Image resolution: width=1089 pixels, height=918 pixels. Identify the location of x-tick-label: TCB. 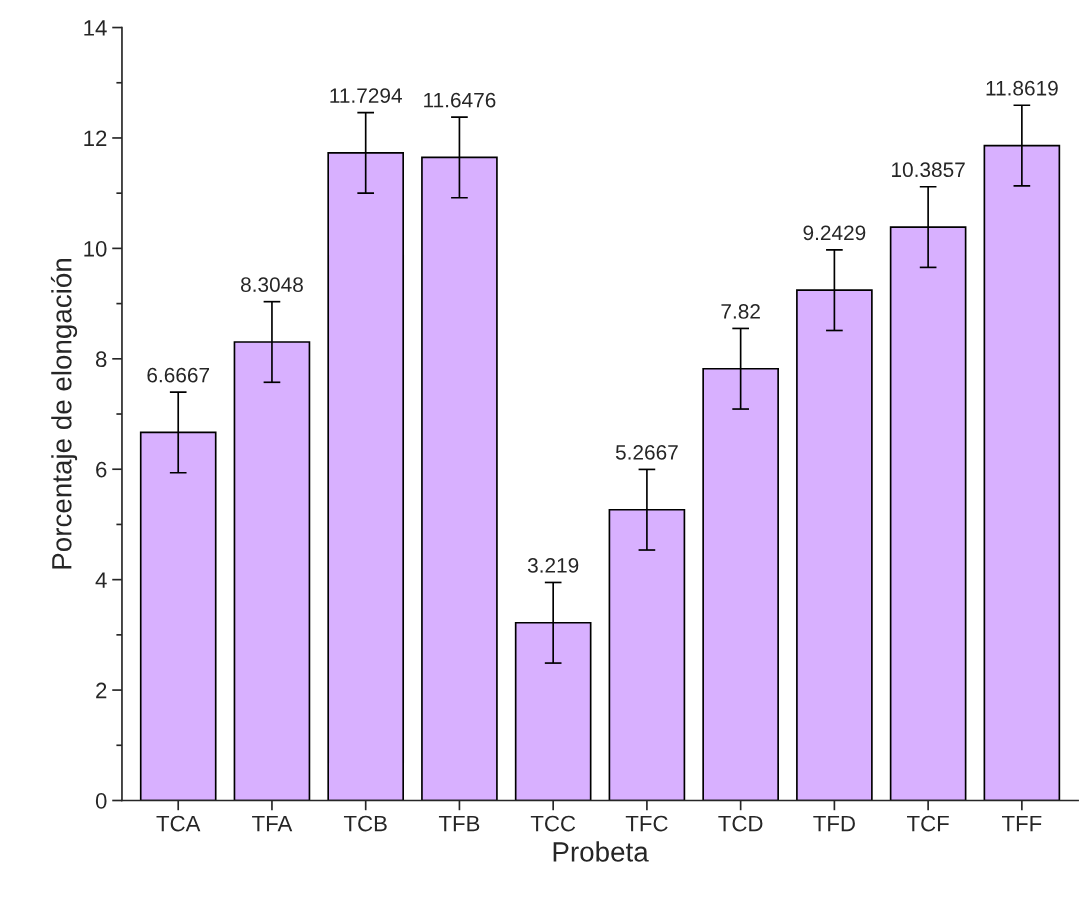
(365, 823).